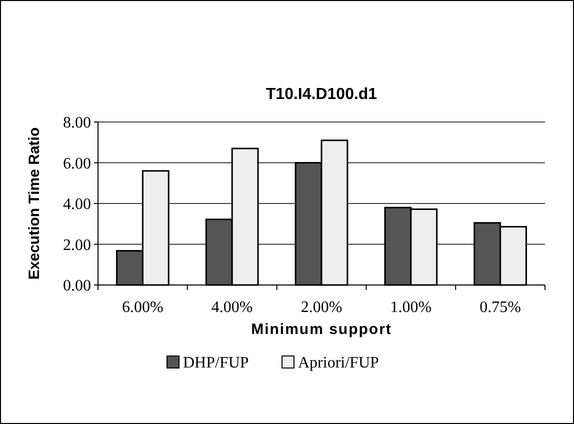 The height and width of the screenshot is (424, 574). Describe the element at coordinates (500, 307) in the screenshot. I see `x-tick-label: 0.75%` at that location.